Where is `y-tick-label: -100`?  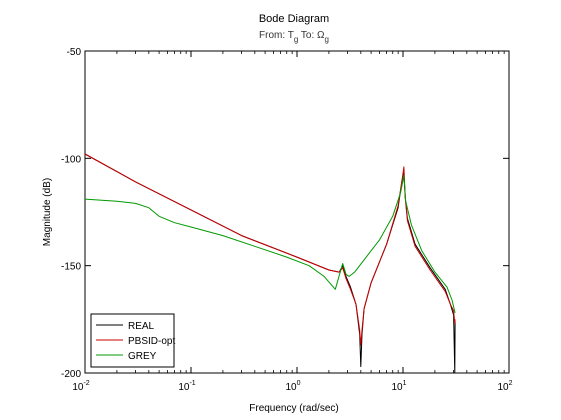
y-tick-label: -100 is located at coordinates (71, 159).